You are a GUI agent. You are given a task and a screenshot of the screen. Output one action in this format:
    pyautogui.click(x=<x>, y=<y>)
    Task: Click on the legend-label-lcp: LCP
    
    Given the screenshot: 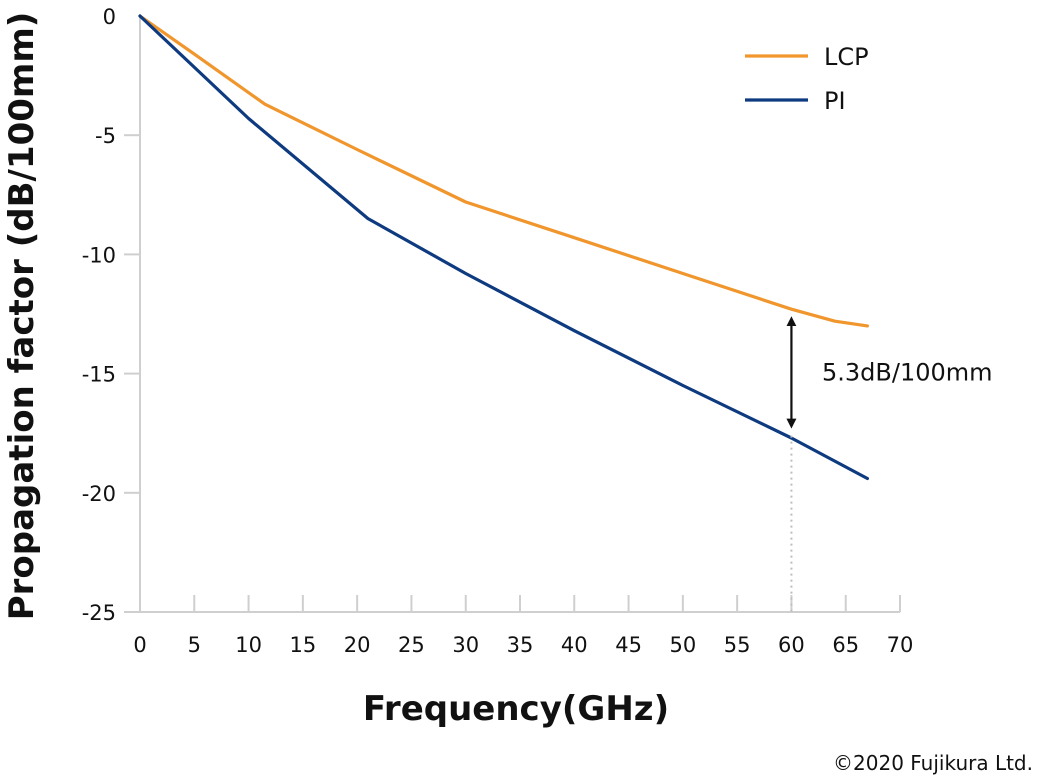 What is the action you would take?
    pyautogui.click(x=846, y=57)
    